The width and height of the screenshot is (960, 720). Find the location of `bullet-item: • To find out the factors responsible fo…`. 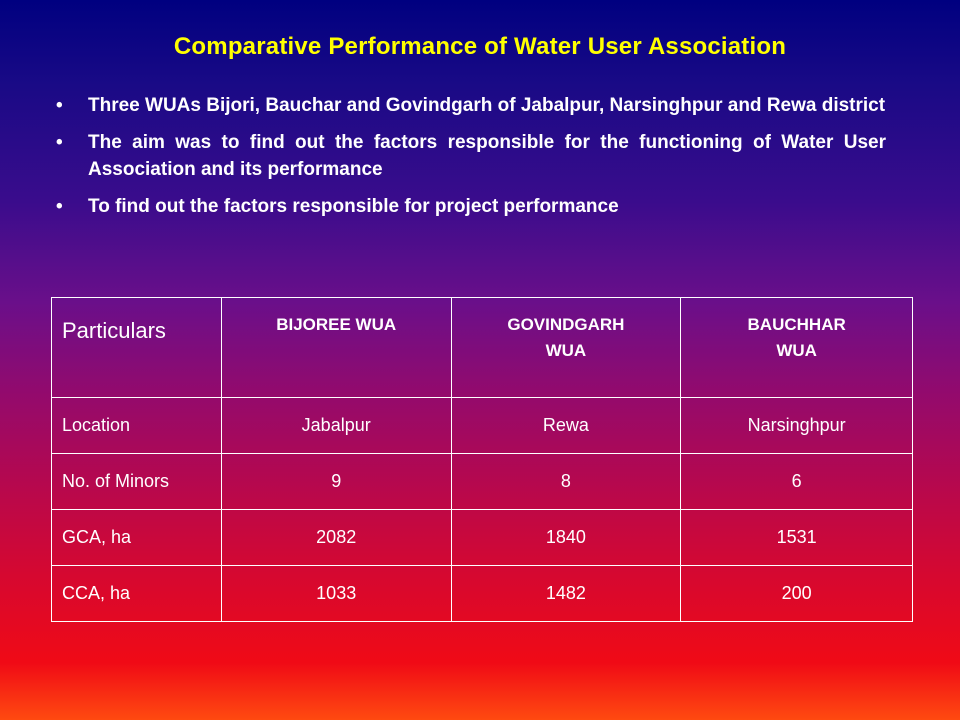

bullet-item: • To find out the factors responsible fo… is located at coordinates (471, 206).